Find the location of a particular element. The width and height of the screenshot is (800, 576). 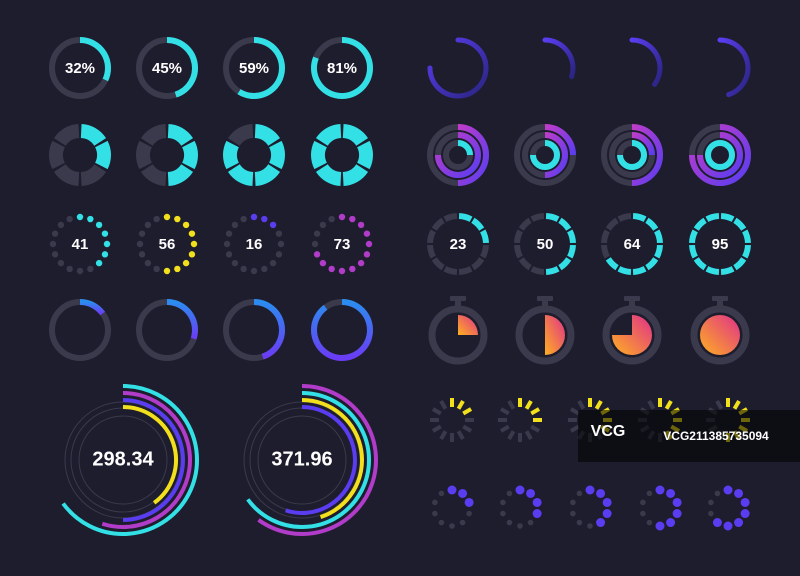

thin-arc is located at coordinates (182, 319).